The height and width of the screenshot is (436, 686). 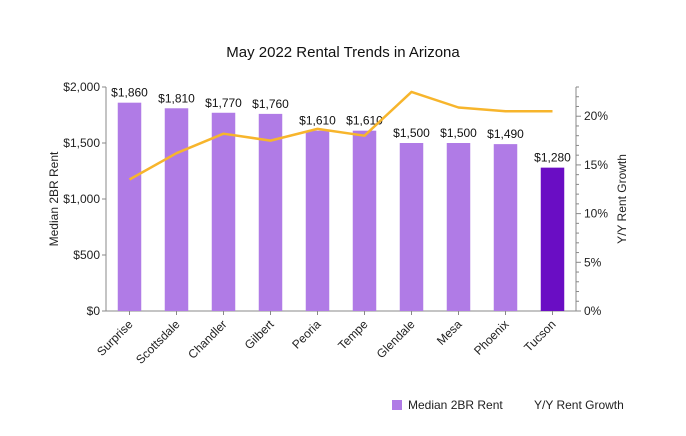 What do you see at coordinates (397, 405) in the screenshot?
I see `legend-swatch-rent` at bounding box center [397, 405].